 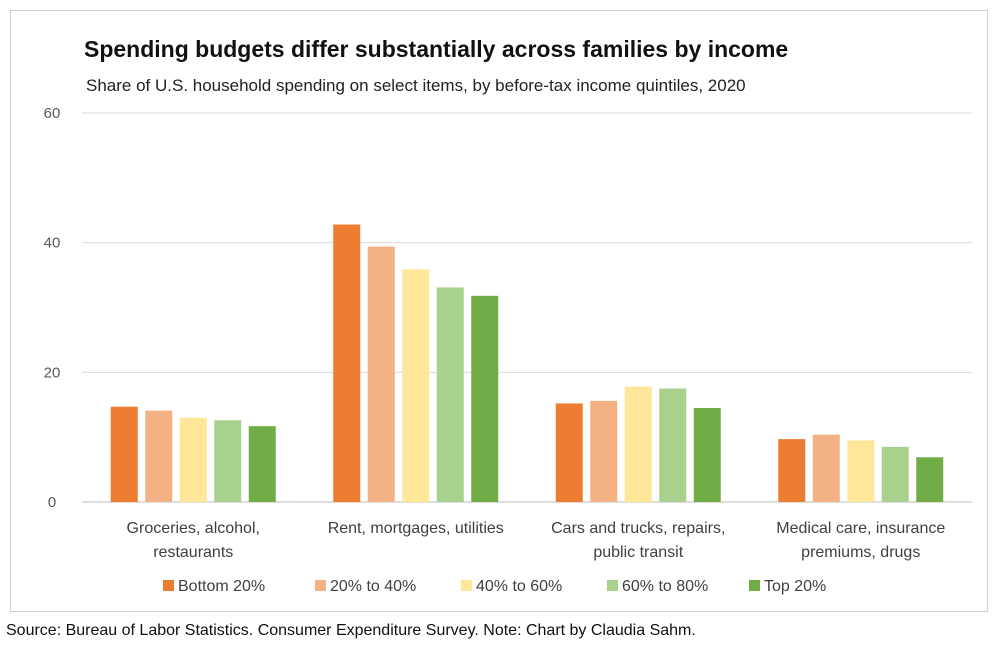 What do you see at coordinates (373, 586) in the screenshot?
I see `legend-label: 20% to 40%` at bounding box center [373, 586].